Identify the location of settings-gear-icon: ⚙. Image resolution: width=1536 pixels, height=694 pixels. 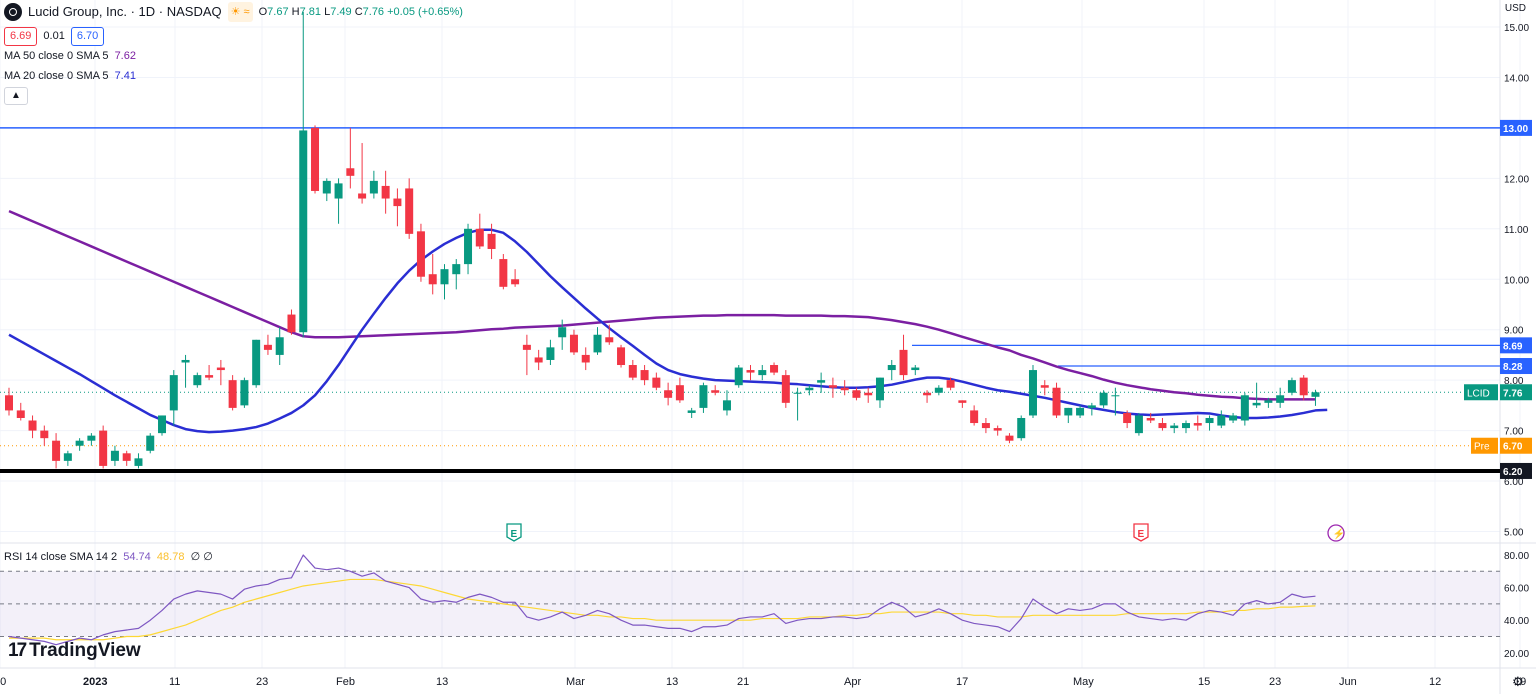
(1518, 682).